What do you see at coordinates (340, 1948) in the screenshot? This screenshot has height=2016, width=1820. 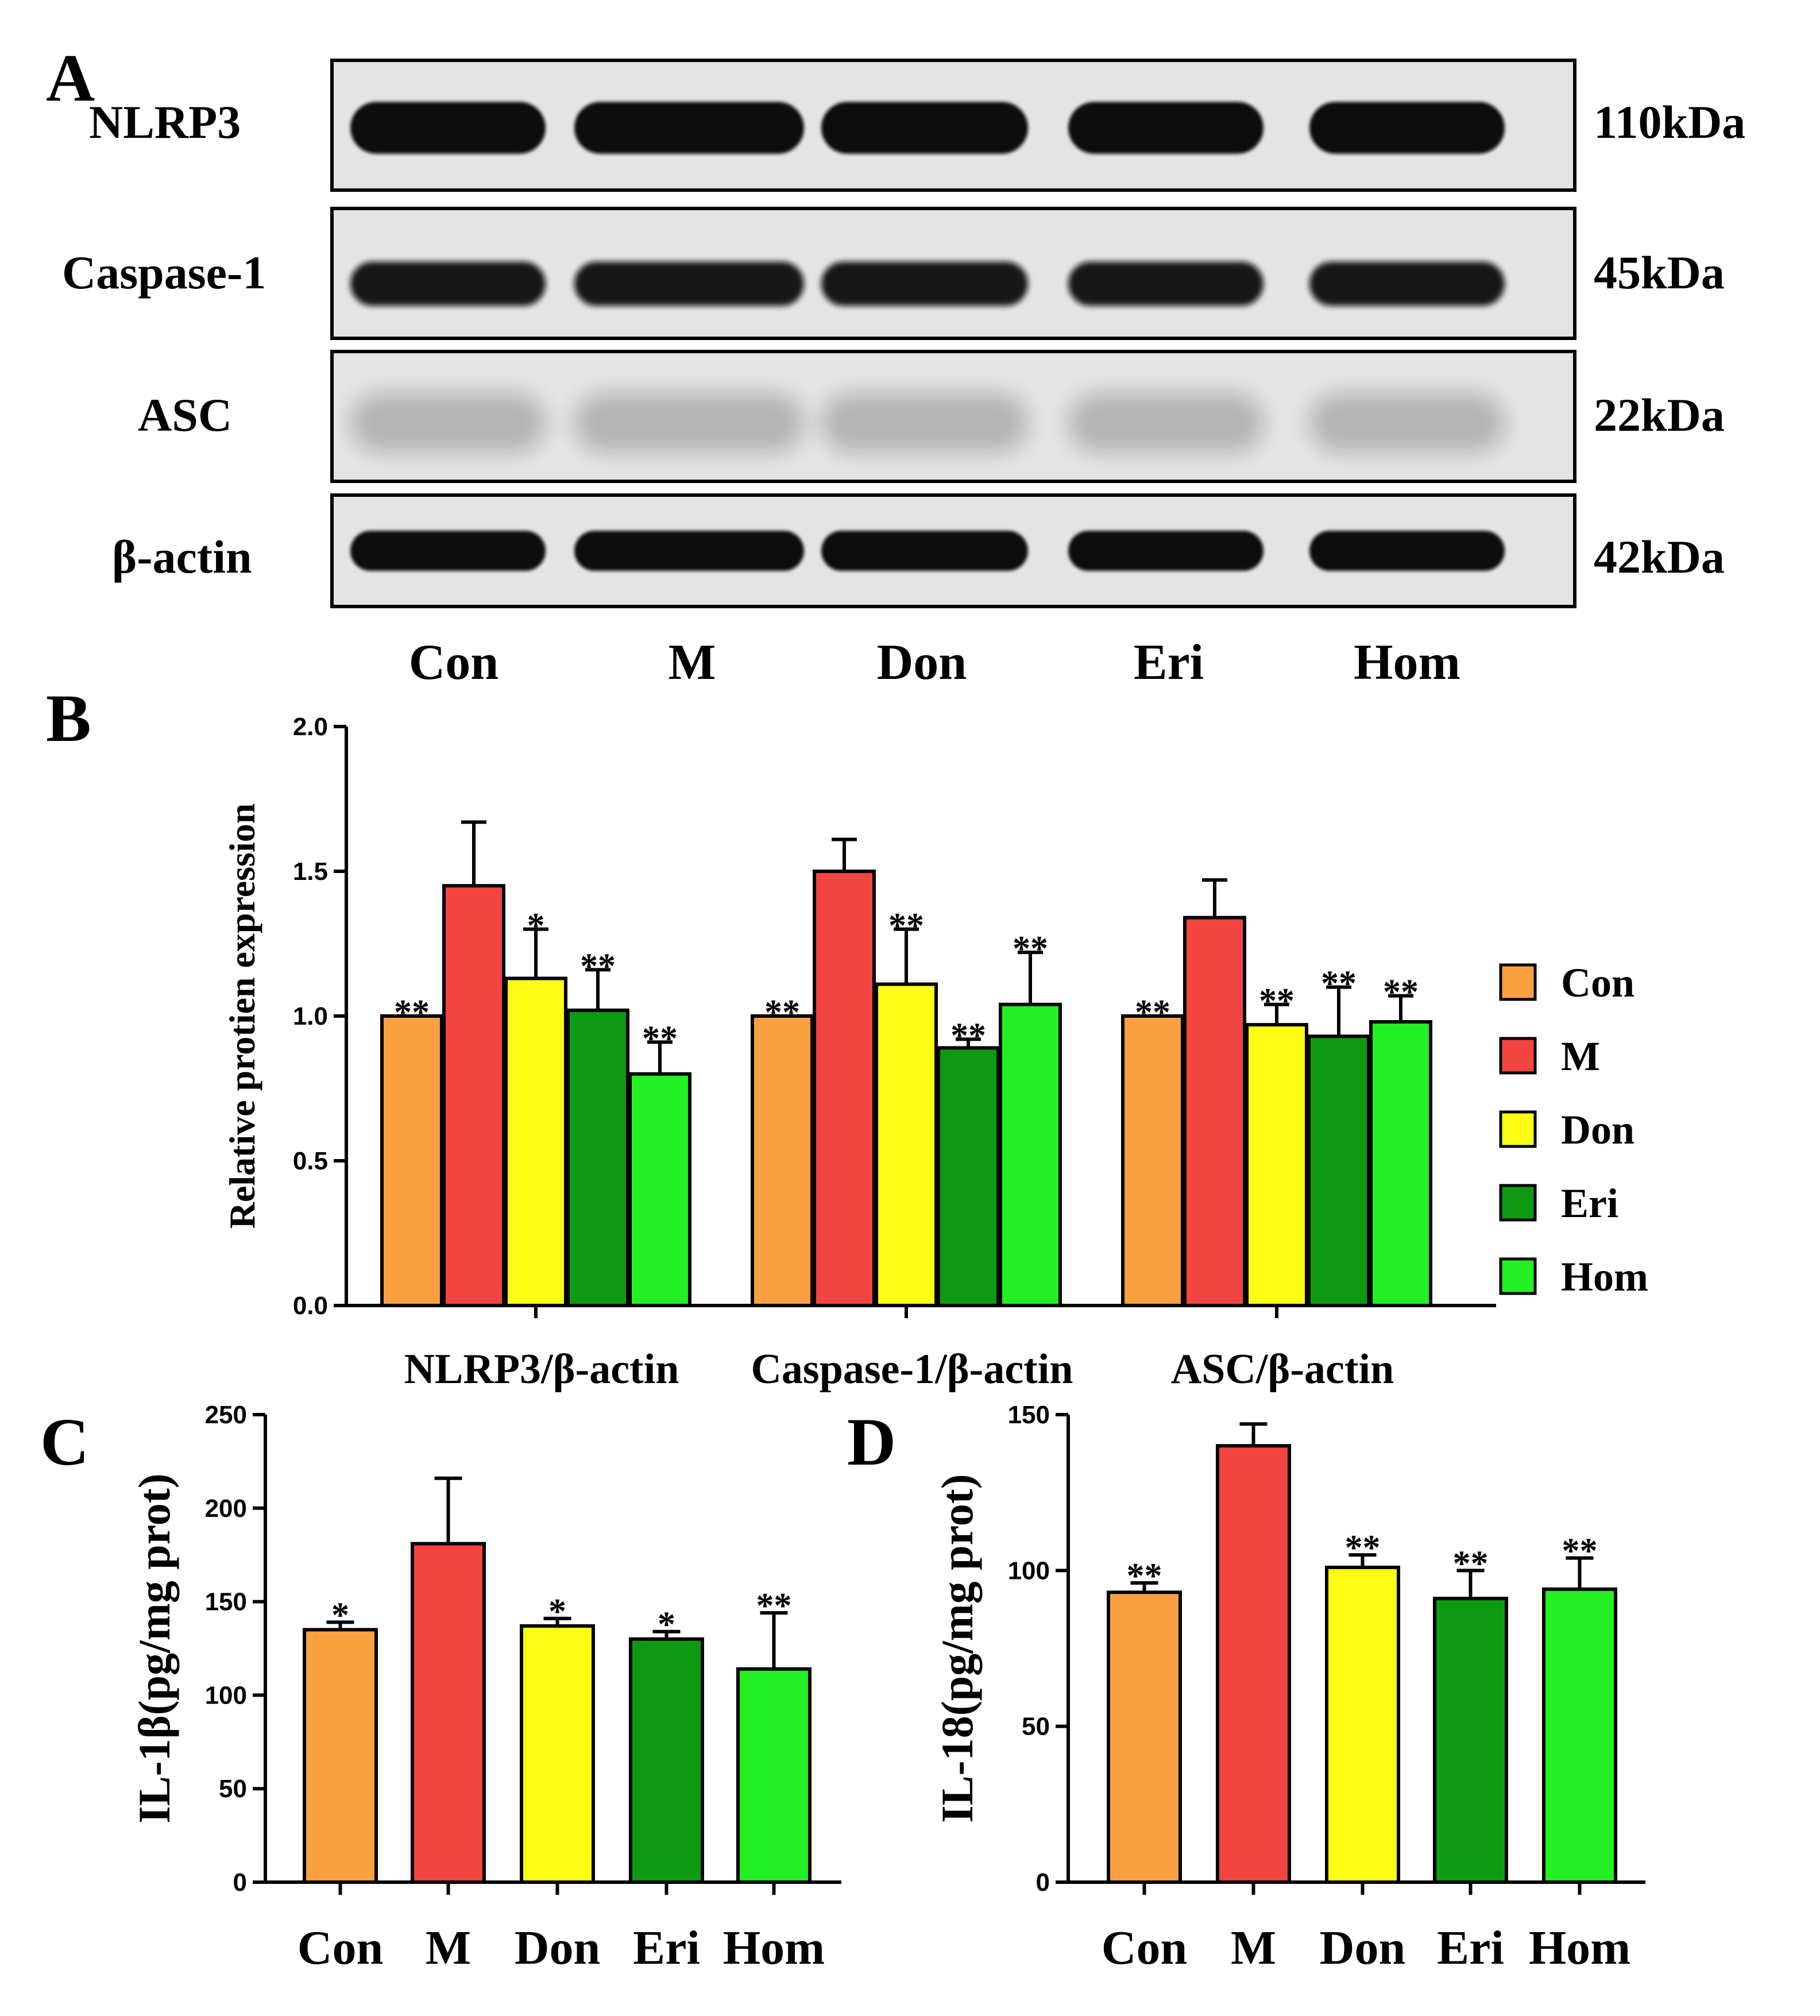 I see `x-category-label: Con` at bounding box center [340, 1948].